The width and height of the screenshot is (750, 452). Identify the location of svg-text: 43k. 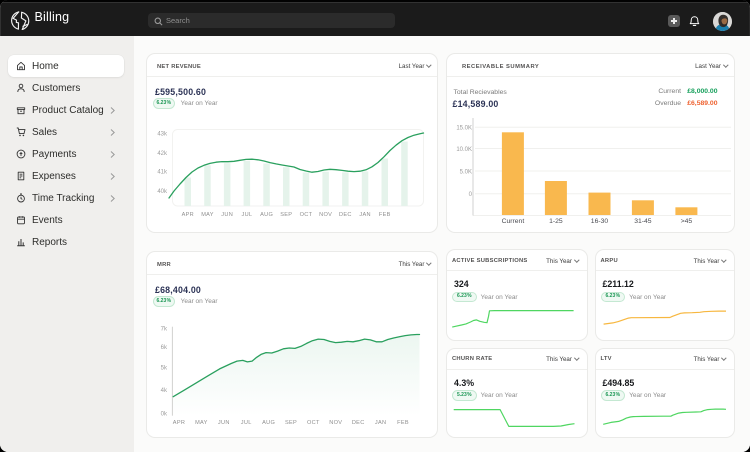
(162, 135).